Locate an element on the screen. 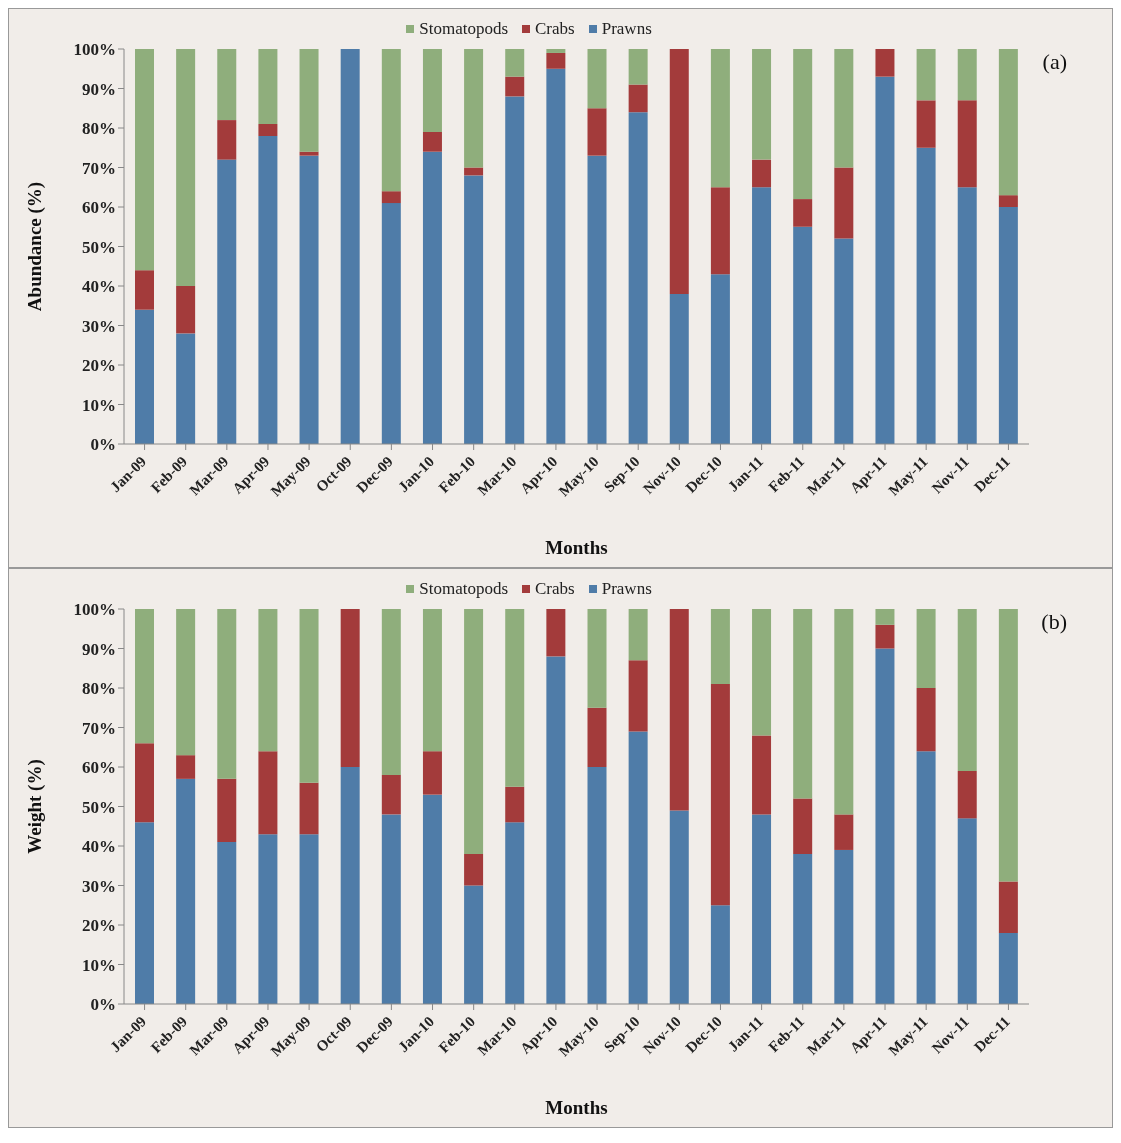 The width and height of the screenshot is (1121, 1143). text: (b) is located at coordinates (1054, 622).